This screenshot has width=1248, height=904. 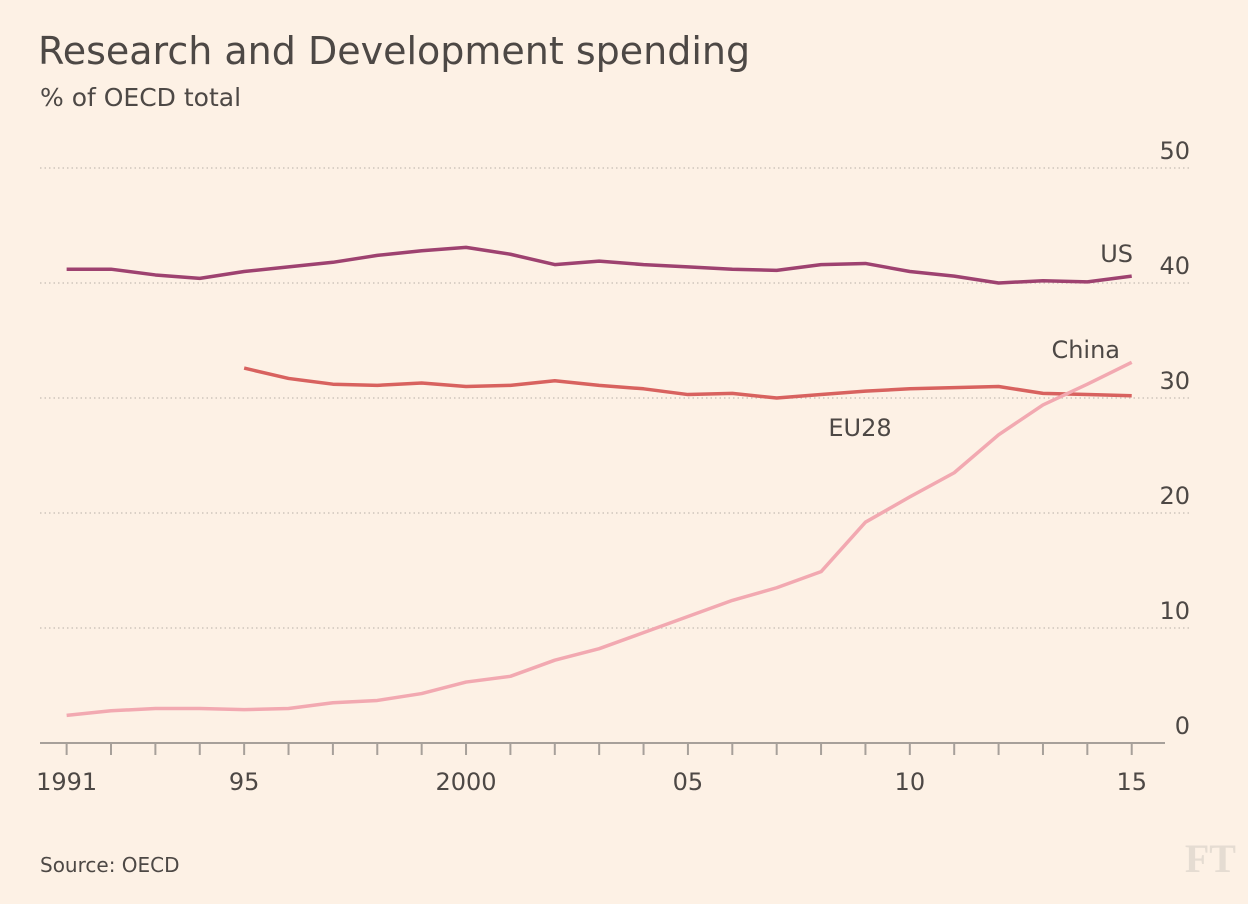 What do you see at coordinates (1182, 726) in the screenshot?
I see `y-tick-label: 0` at bounding box center [1182, 726].